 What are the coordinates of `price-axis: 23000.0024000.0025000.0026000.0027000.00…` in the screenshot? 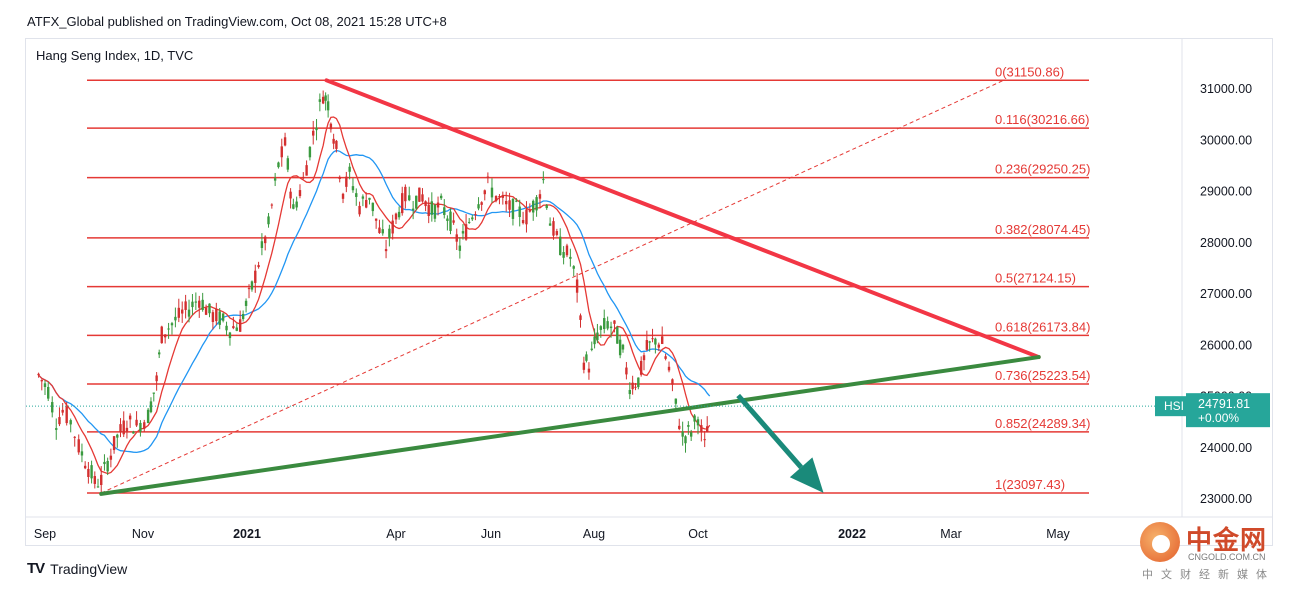 It's located at (1226, 294).